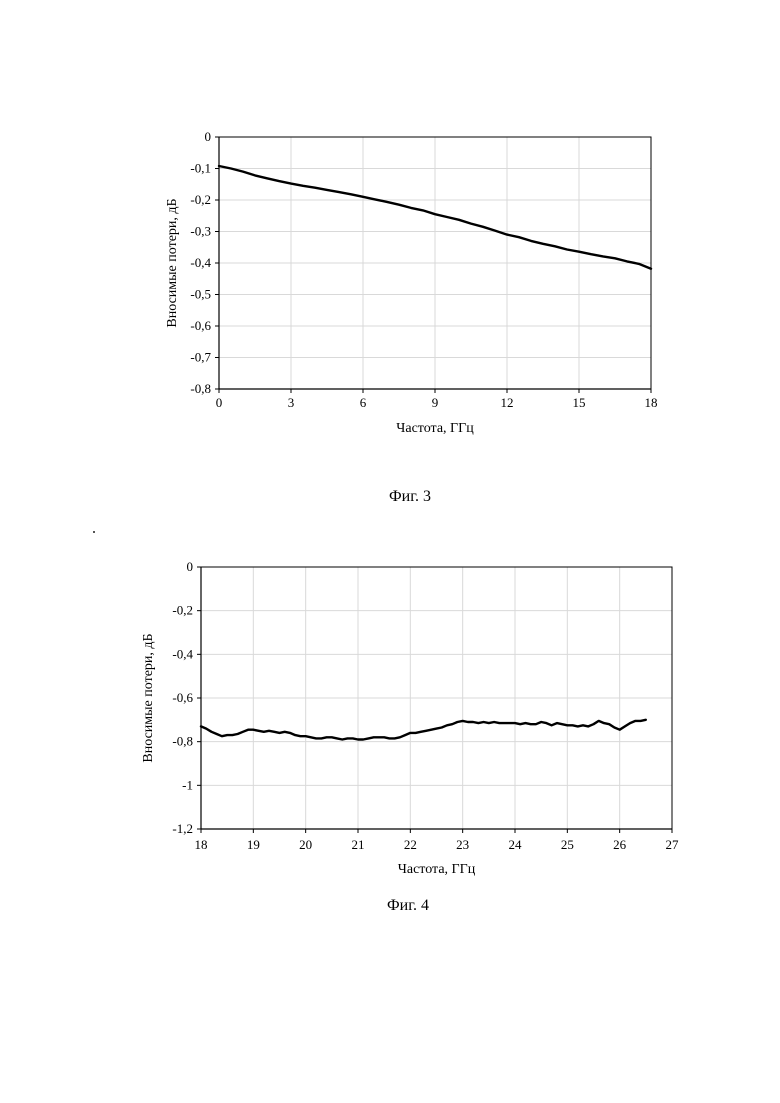 The height and width of the screenshot is (1103, 780). Describe the element at coordinates (516, 844) in the screenshot. I see `x-tick-label: 24` at that location.